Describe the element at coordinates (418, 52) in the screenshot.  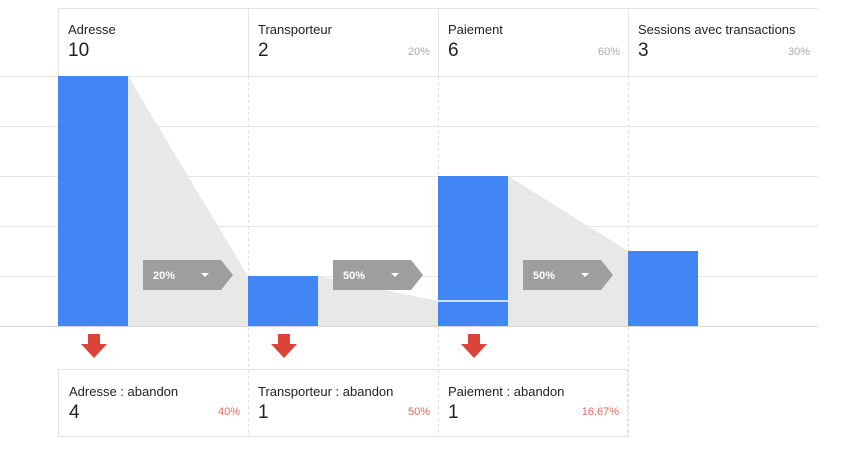
I see `step-percent: 20%` at that location.